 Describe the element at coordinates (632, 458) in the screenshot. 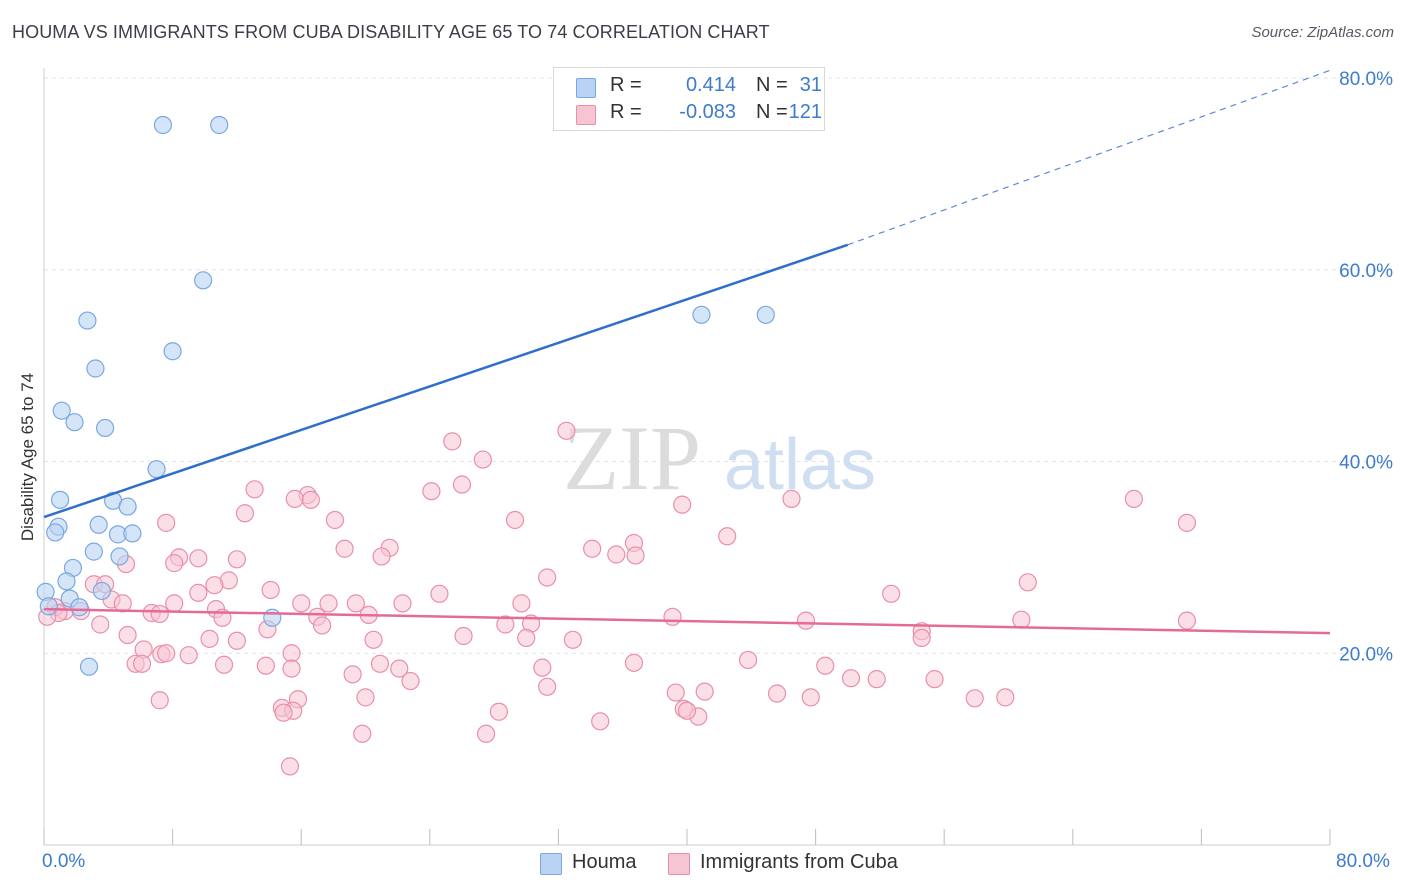

I see `watermark-zip: ZIP` at that location.